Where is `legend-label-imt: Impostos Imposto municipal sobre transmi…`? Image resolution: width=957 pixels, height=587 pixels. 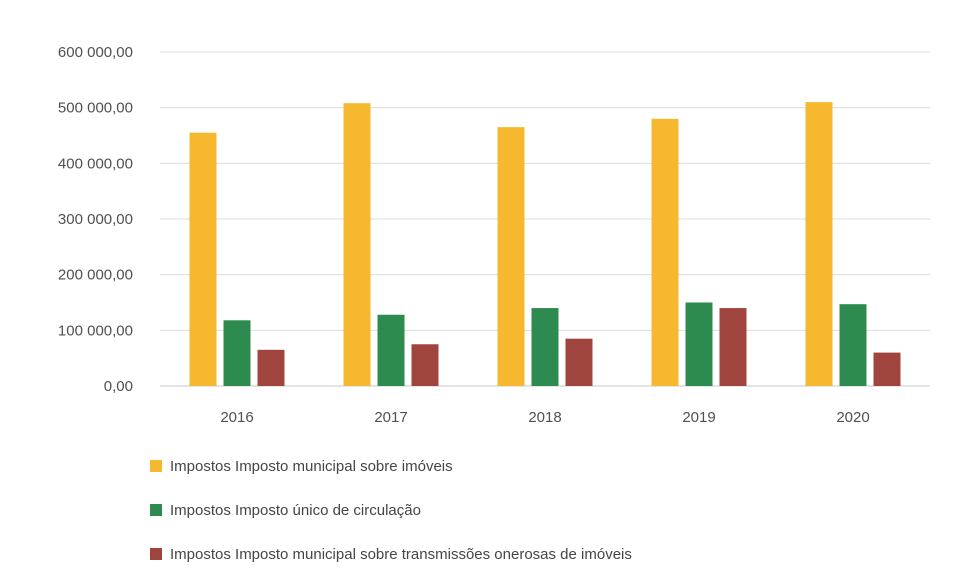
legend-label-imt: Impostos Imposto municipal sobre transmi… is located at coordinates (401, 554).